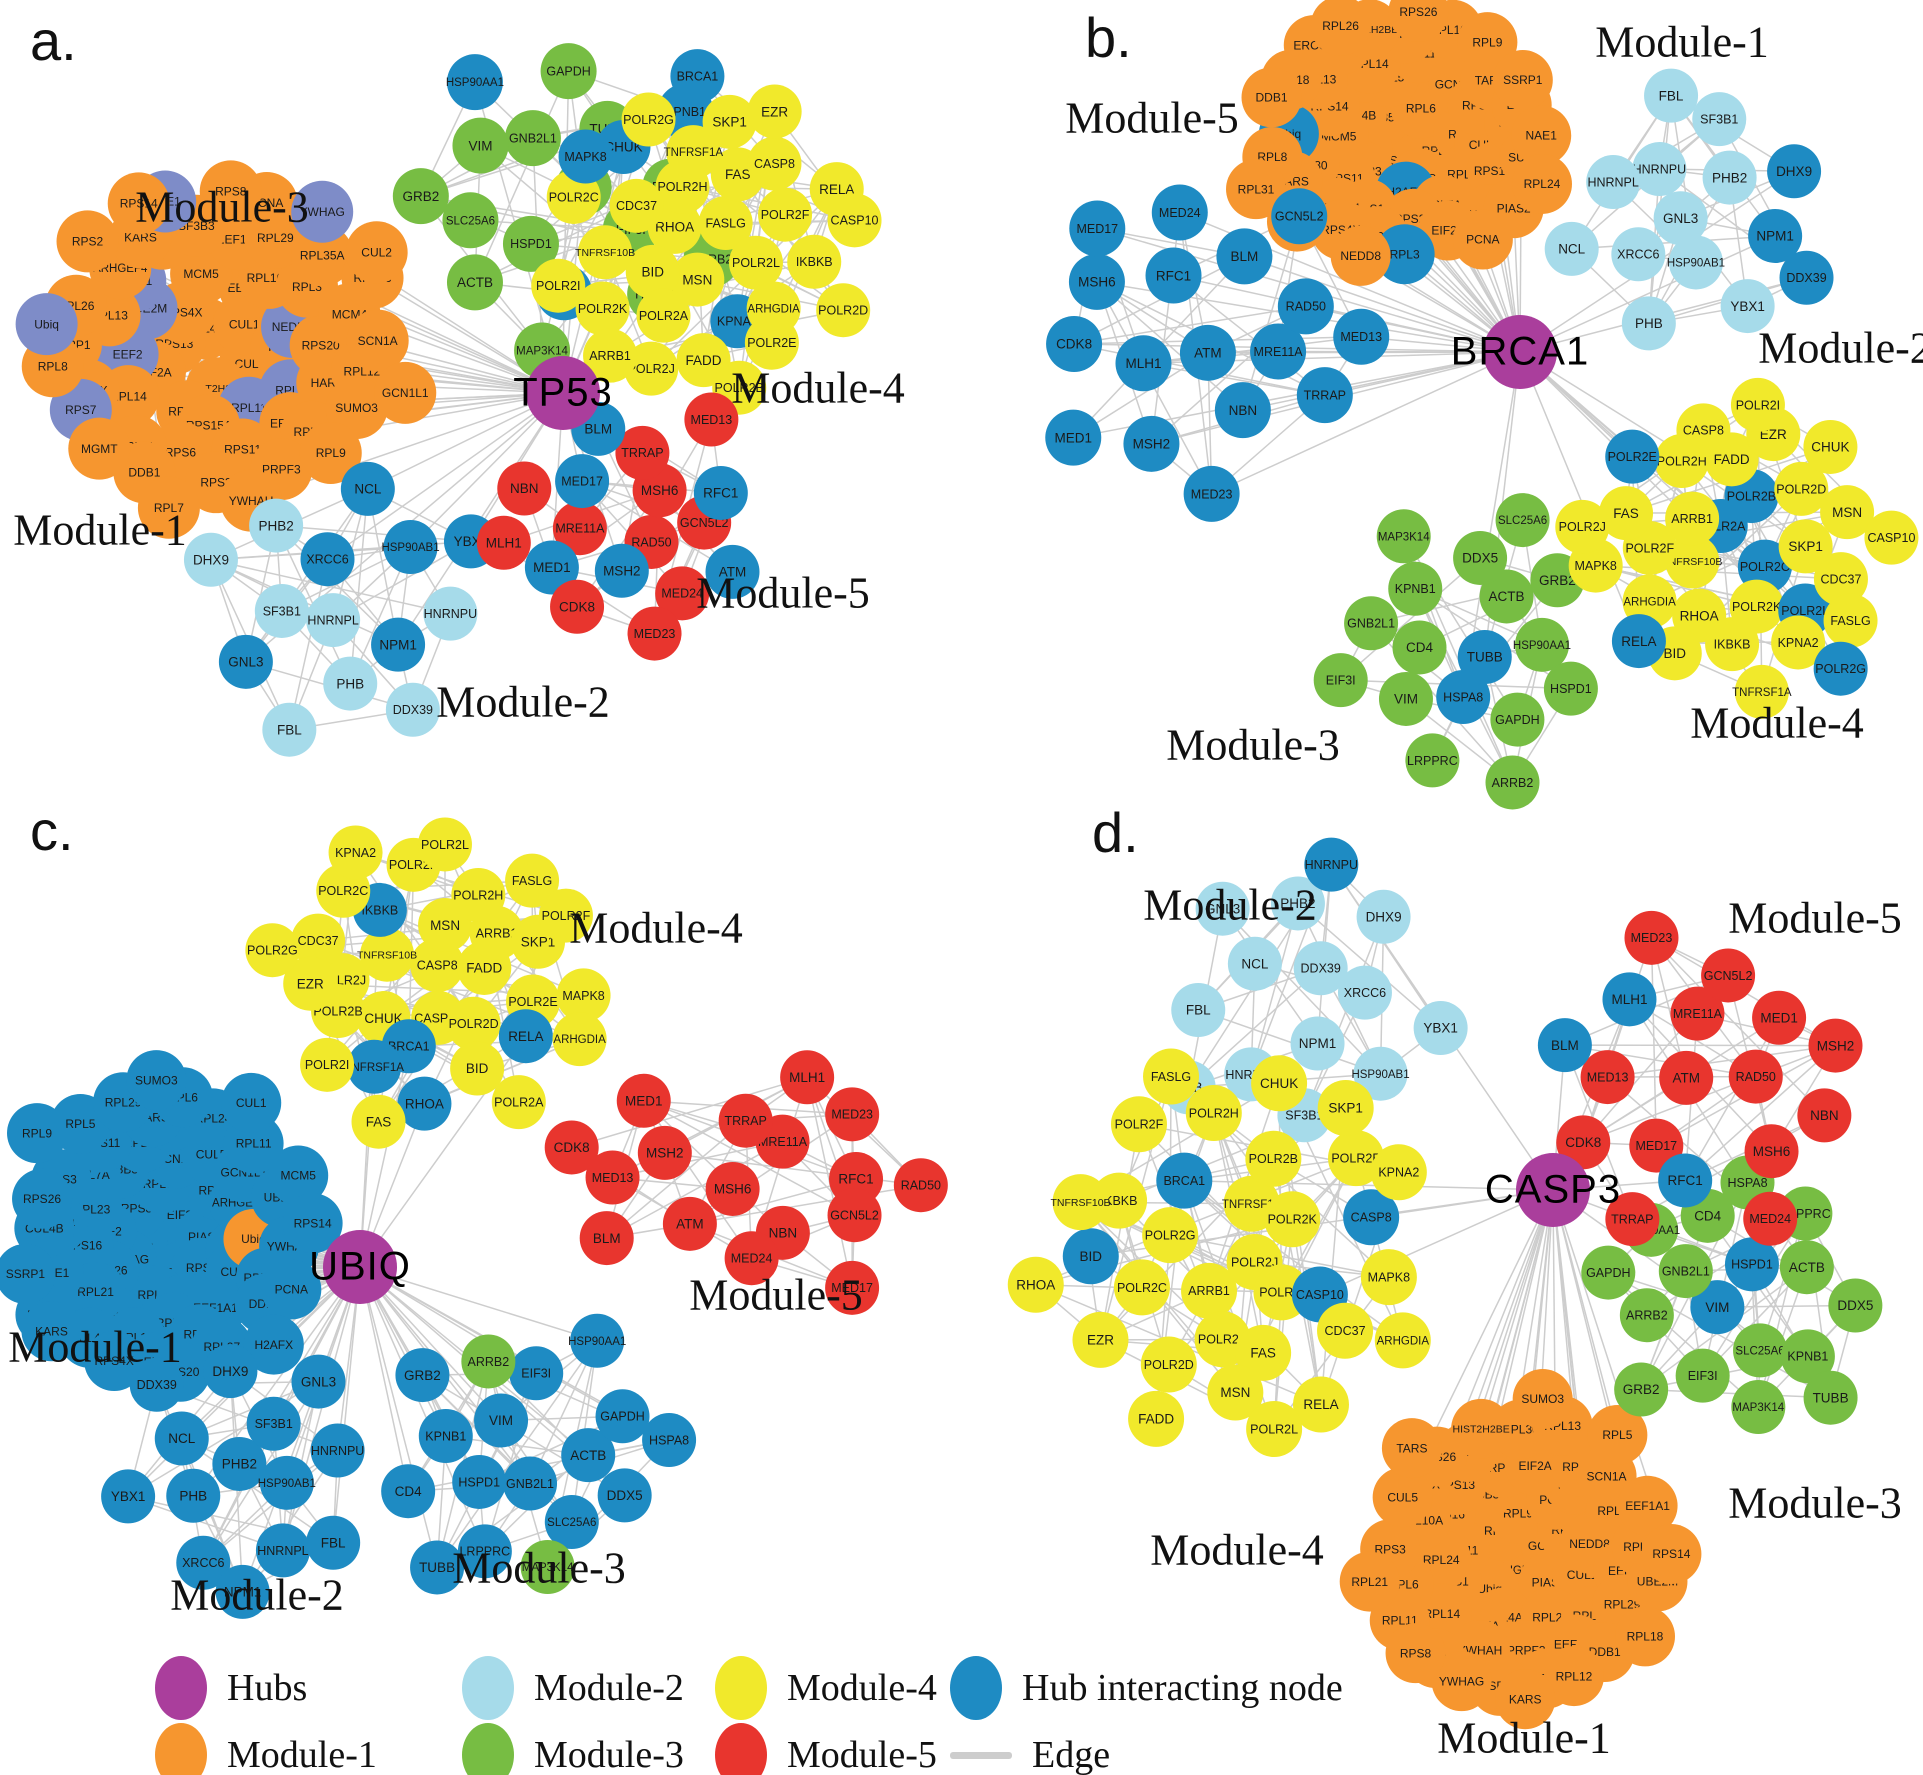  I want to click on node-GNB2L1, so click(530, 1483).